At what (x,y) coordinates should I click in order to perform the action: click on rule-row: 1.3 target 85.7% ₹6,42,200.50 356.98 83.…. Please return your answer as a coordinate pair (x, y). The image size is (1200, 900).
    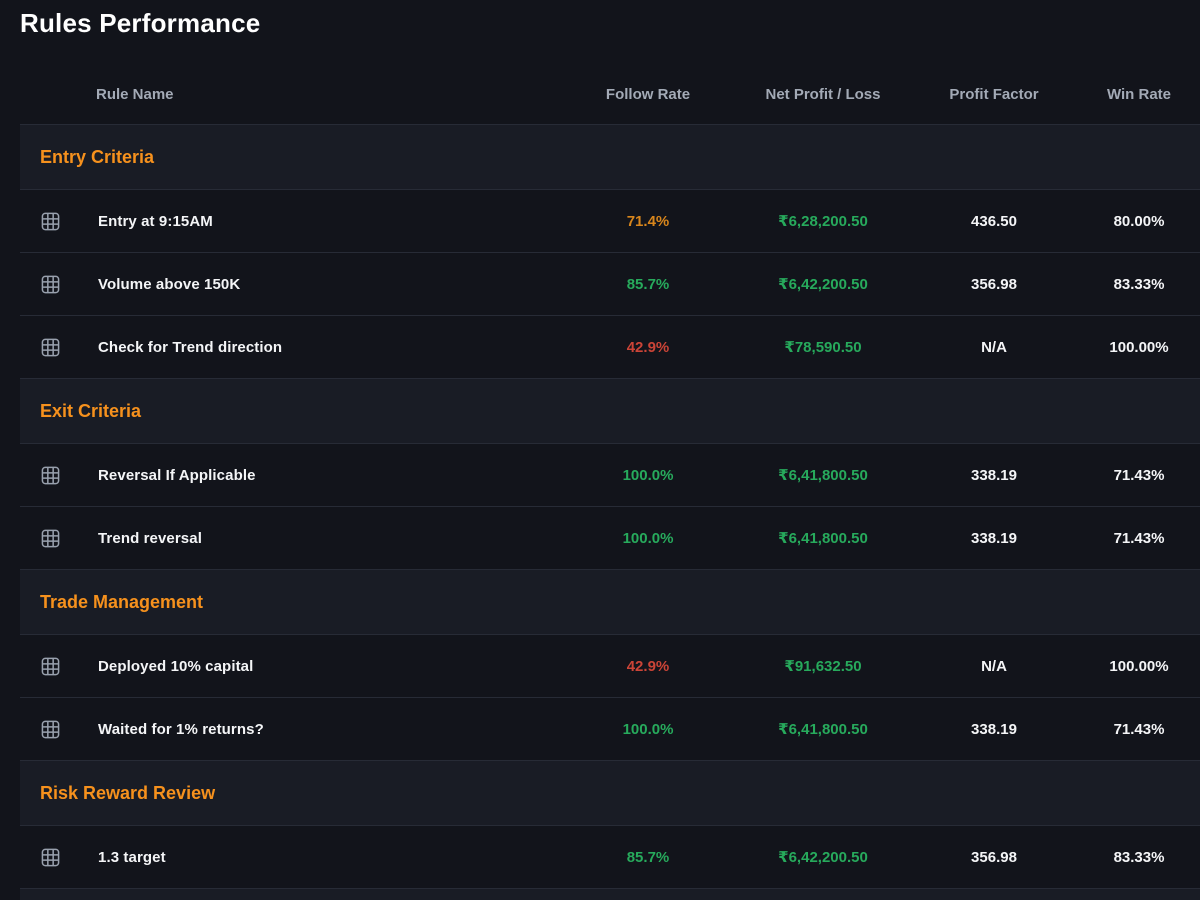
    Looking at the image, I should click on (610, 856).